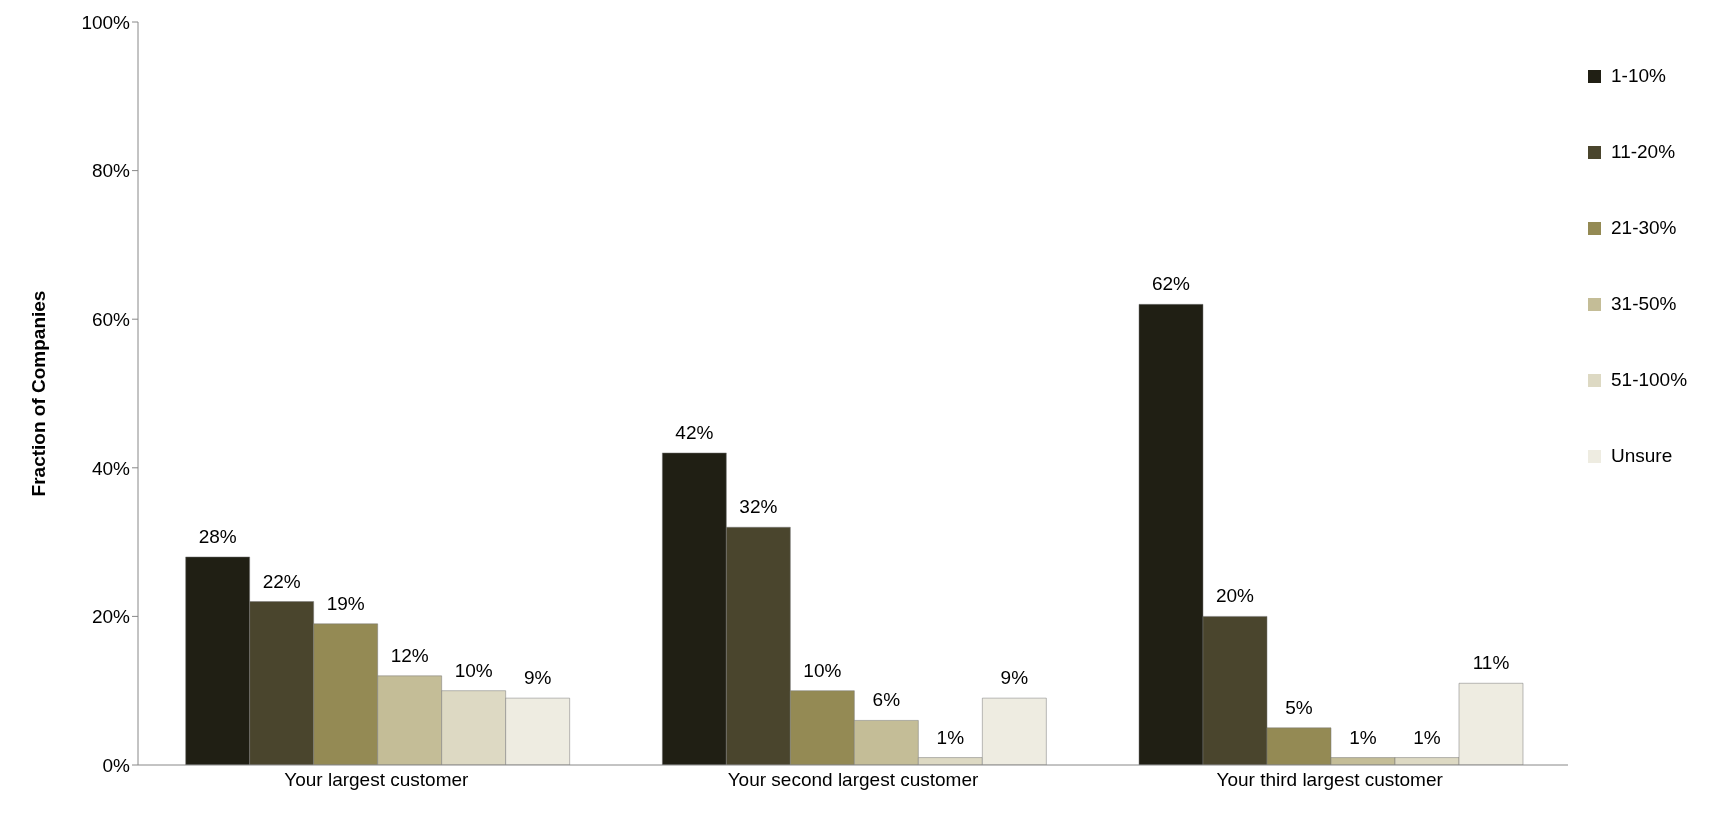 The height and width of the screenshot is (823, 1716). I want to click on data-label: 22%, so click(281, 581).